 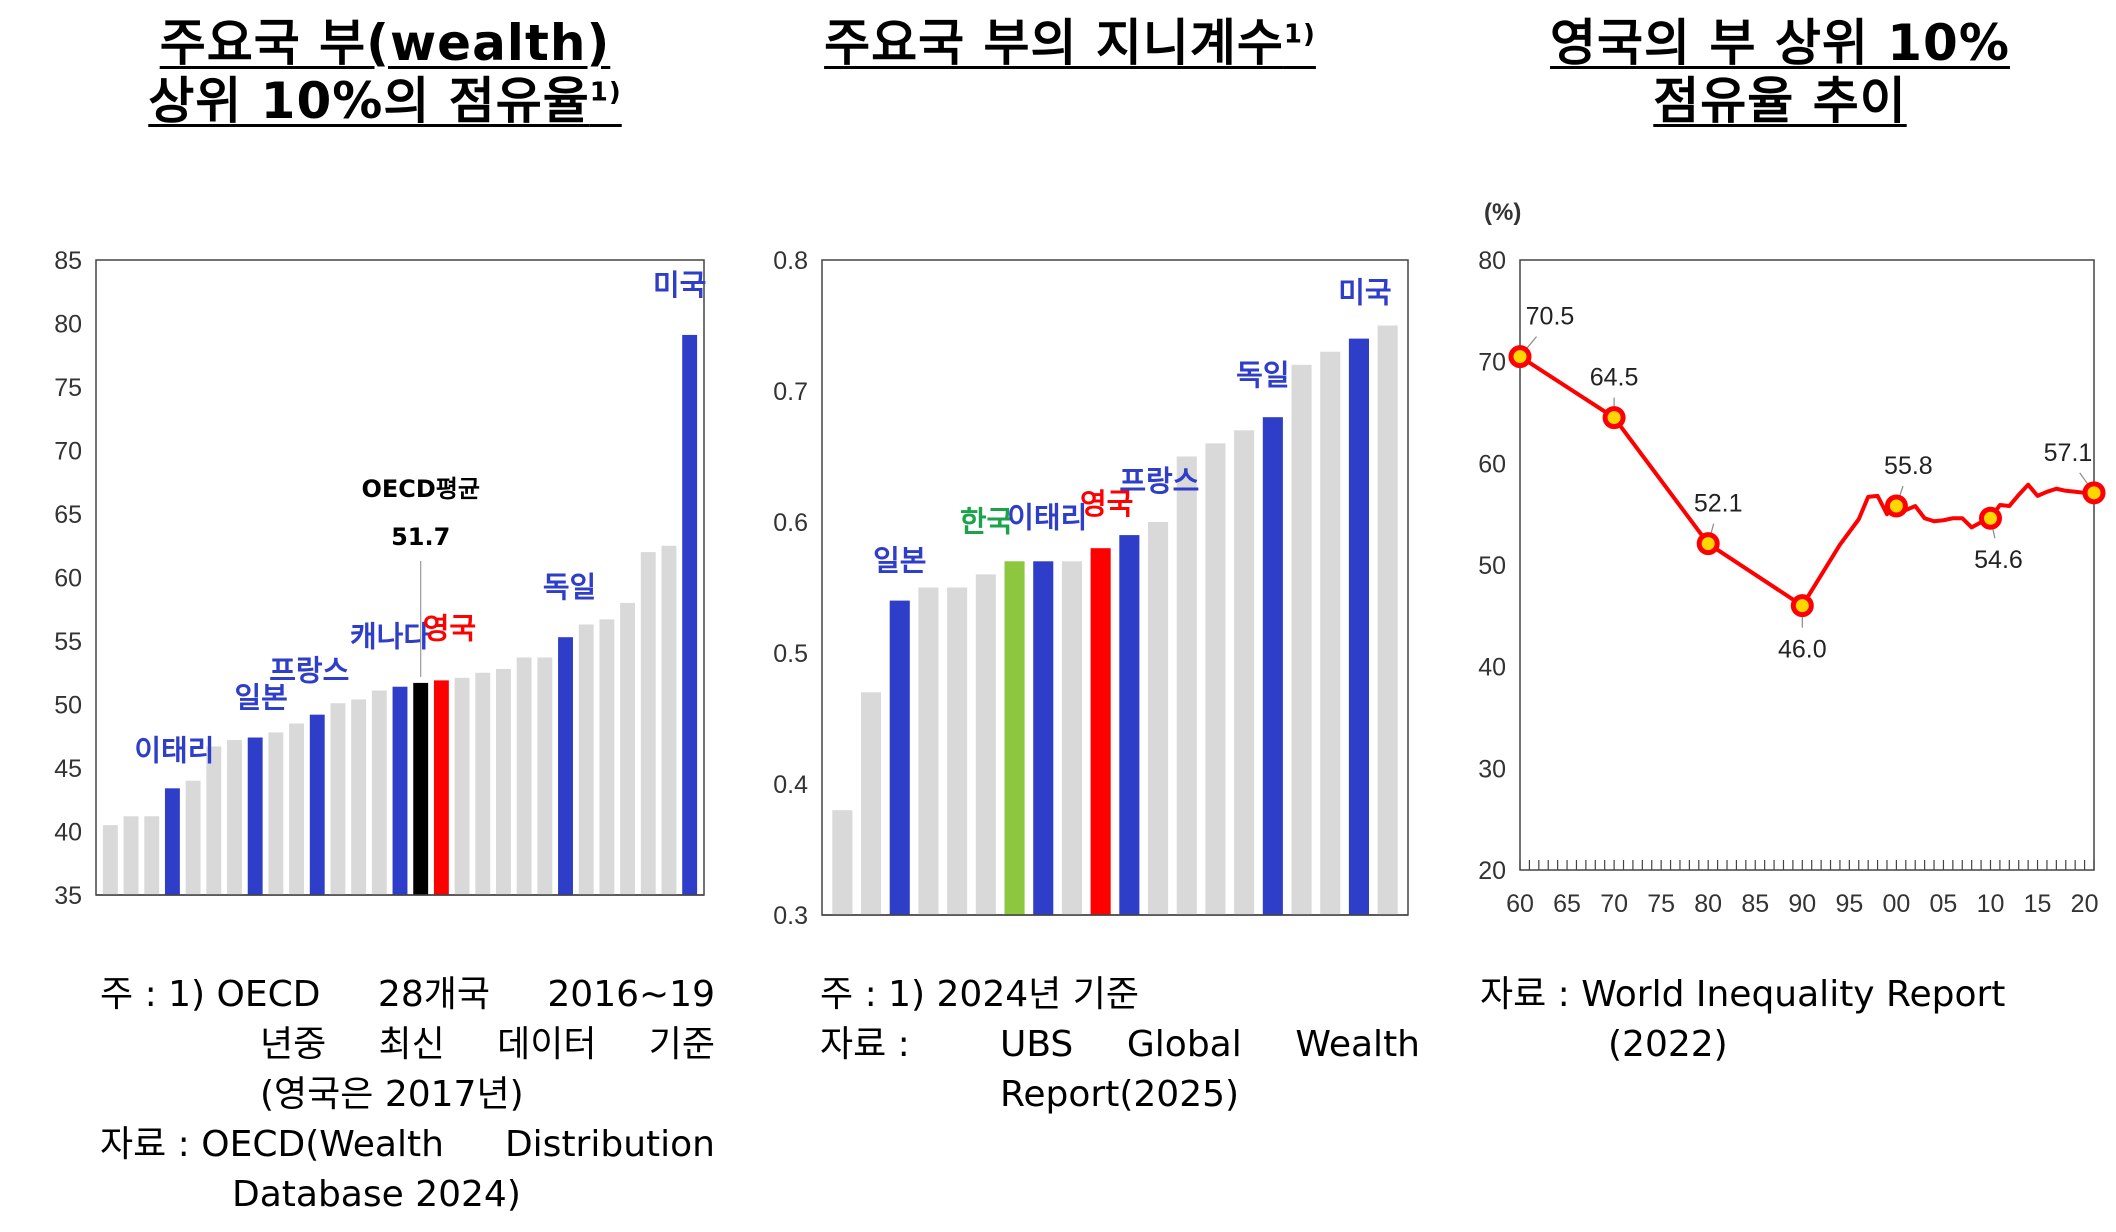 I want to click on y-tick-label: 0.7, so click(x=790, y=392).